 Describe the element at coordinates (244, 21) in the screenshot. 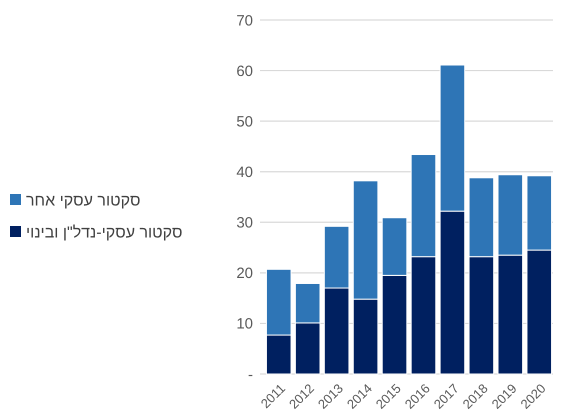

I see `y-tick-label: 70` at that location.